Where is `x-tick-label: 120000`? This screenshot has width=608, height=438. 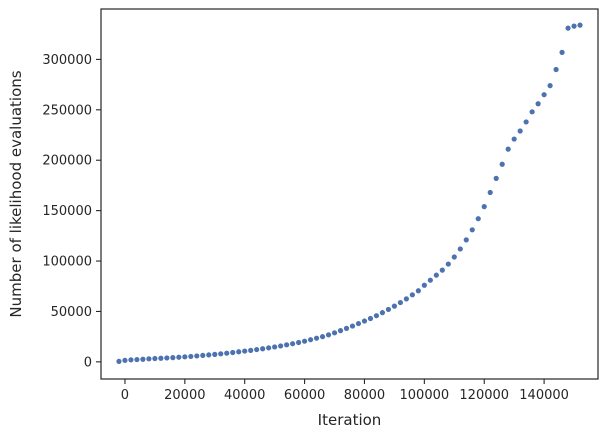
x-tick-label: 120000 is located at coordinates (484, 395).